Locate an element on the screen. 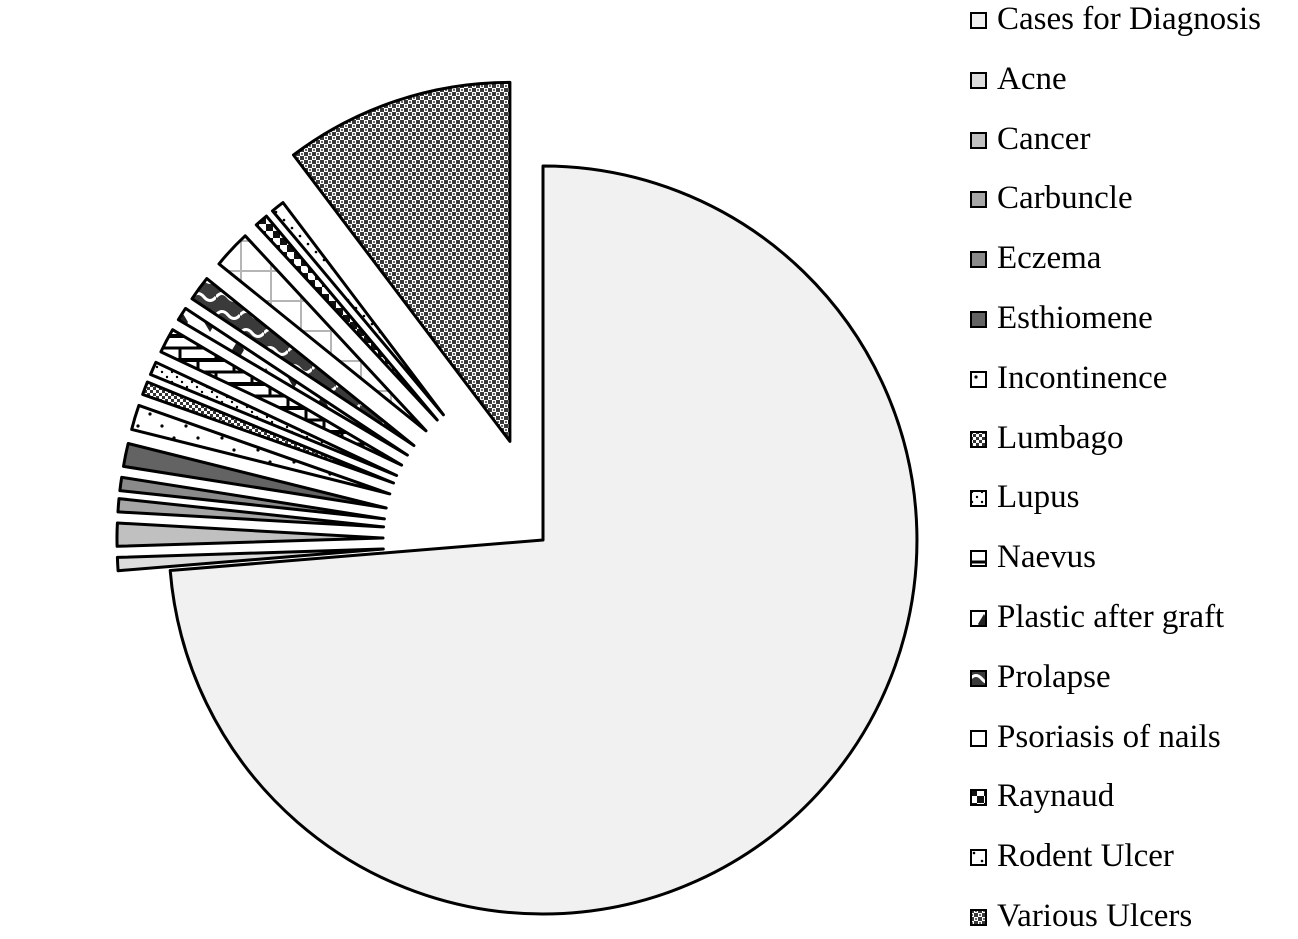 This screenshot has height=939, width=1298. legend-label: Rodent Ulcer is located at coordinates (1085, 856).